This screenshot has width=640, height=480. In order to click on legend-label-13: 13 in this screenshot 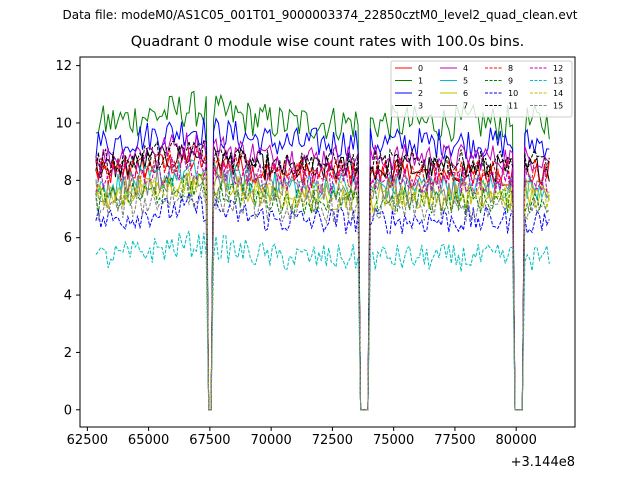, I will do `click(558, 81)`.